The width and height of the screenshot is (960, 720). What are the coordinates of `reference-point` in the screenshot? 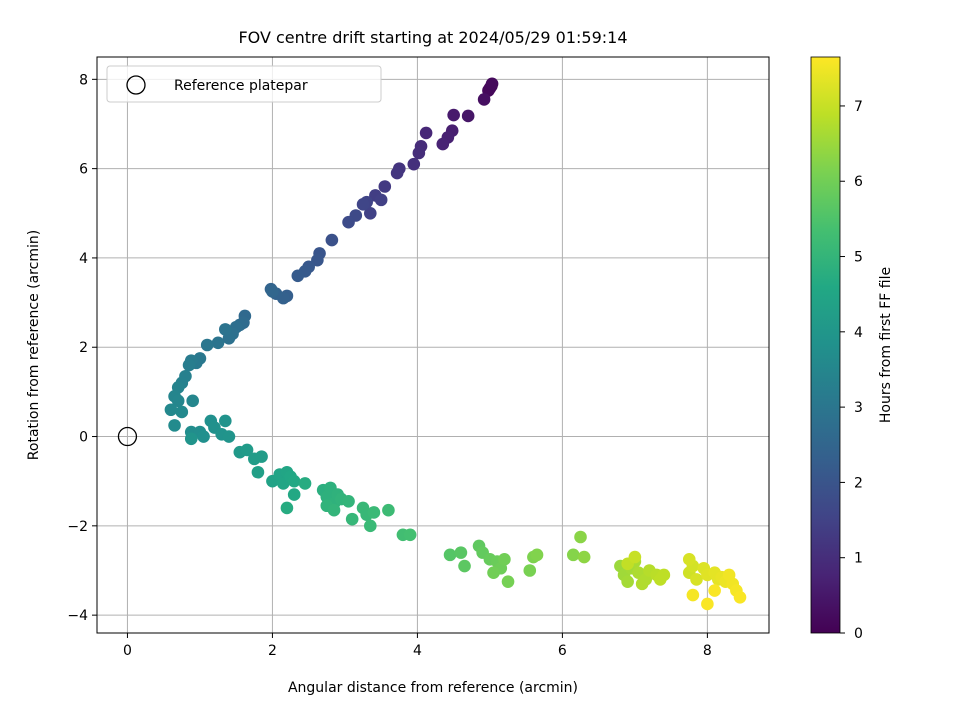 It's located at (127, 436).